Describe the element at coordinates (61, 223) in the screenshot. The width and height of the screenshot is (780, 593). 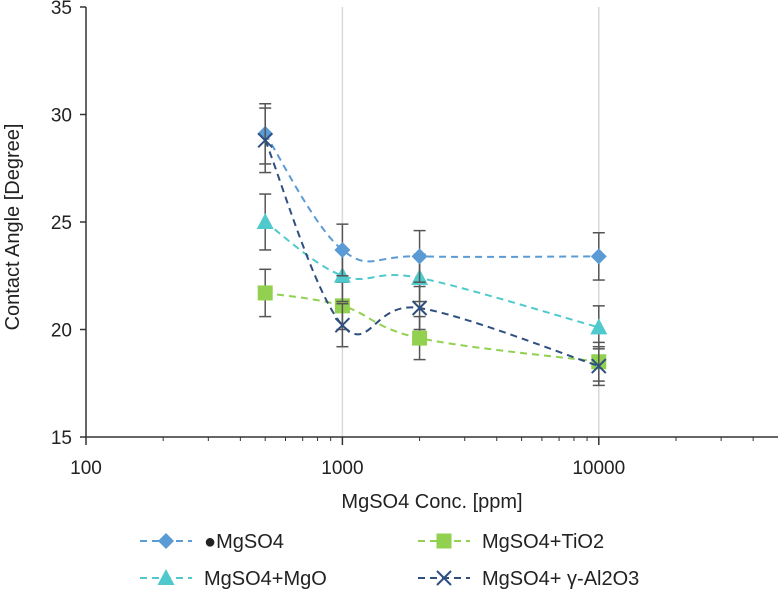
I see `y-tick-label: 25` at that location.